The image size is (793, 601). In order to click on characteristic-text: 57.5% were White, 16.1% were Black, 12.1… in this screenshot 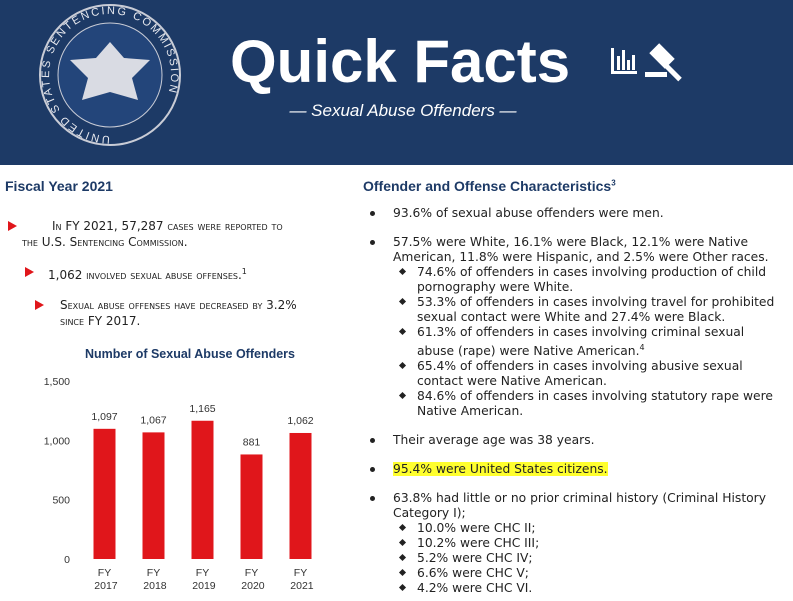, I will do `click(581, 249)`.